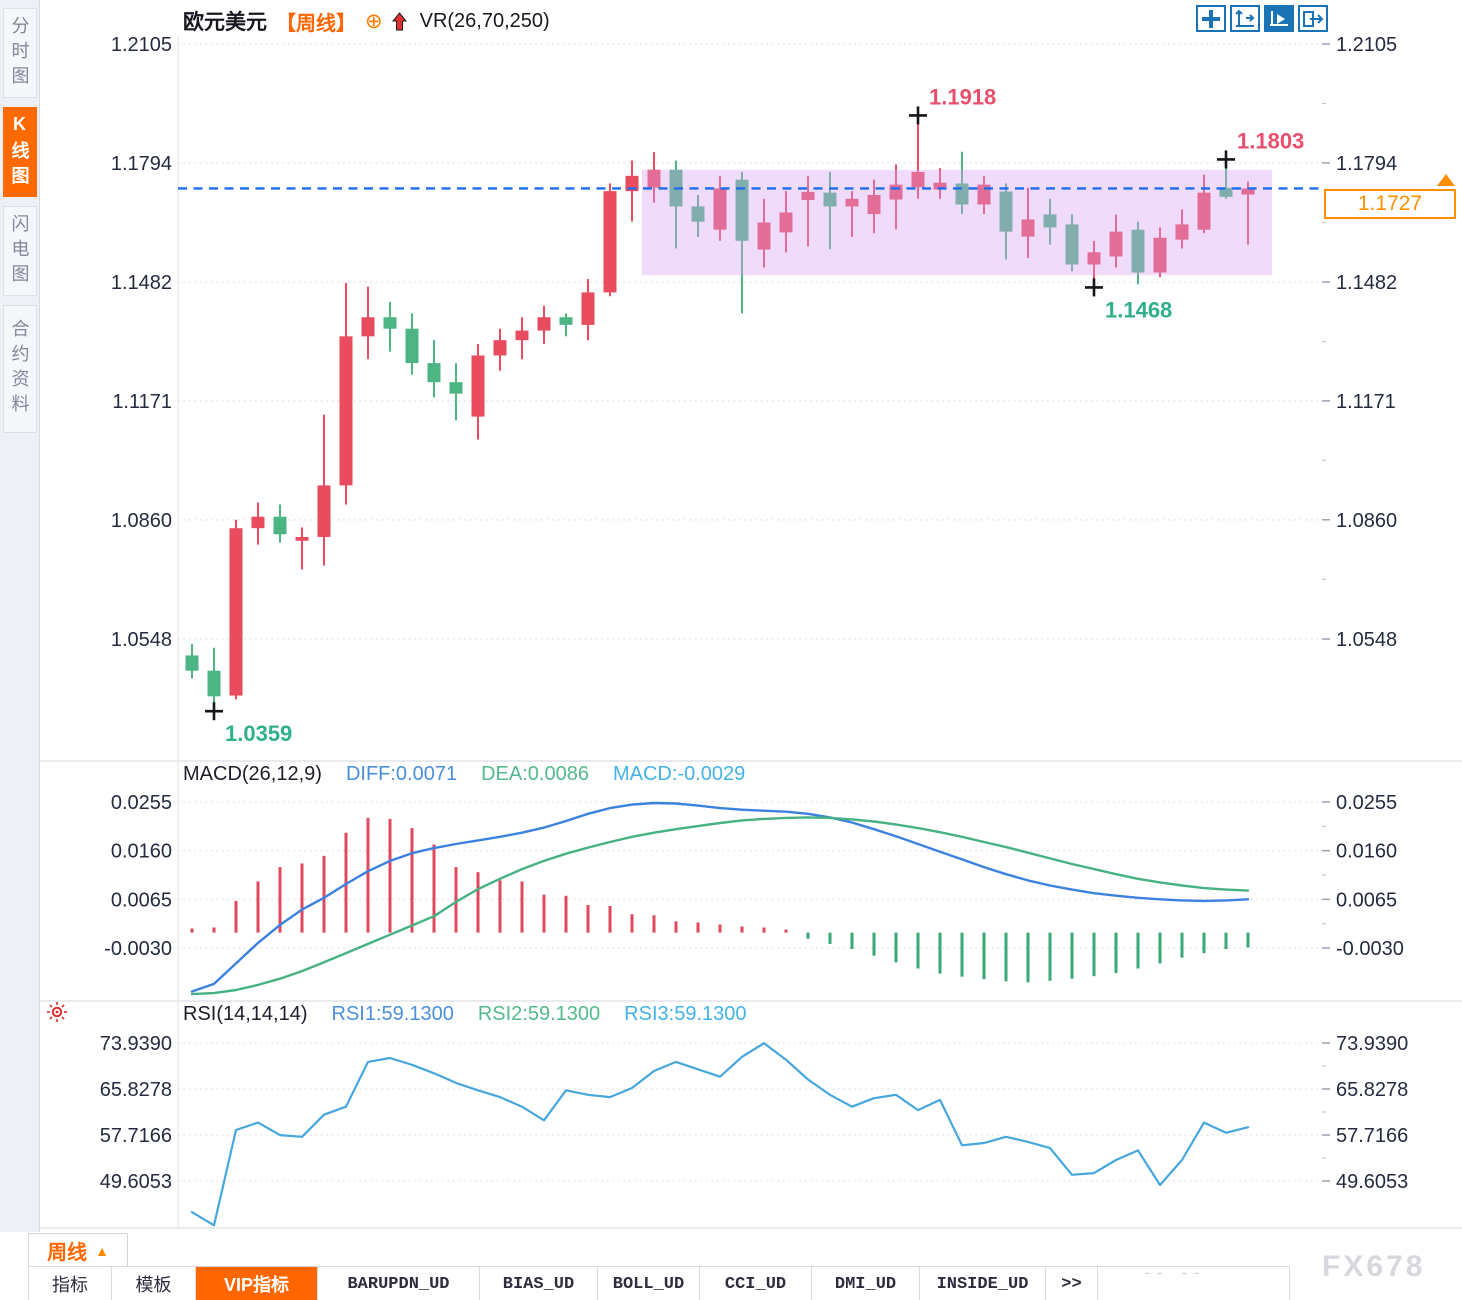 Image resolution: width=1462 pixels, height=1300 pixels. Describe the element at coordinates (316, 23) in the screenshot. I see `period-tag: 【周线】` at that location.